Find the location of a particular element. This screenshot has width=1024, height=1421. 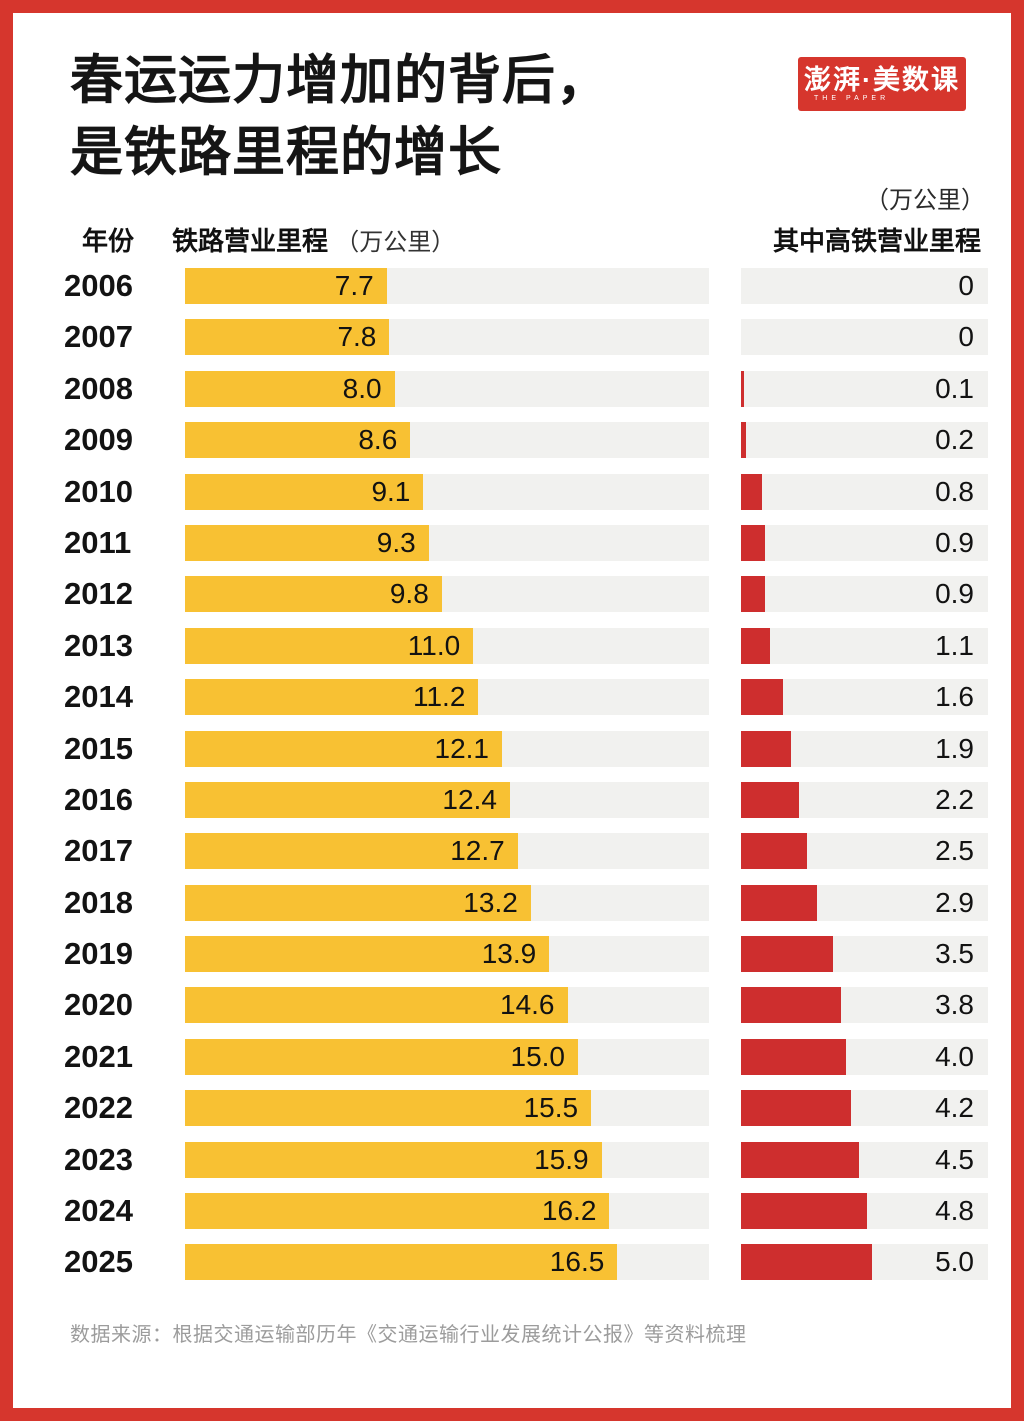

rail-bar-track: 15.5 is located at coordinates (447, 1108).